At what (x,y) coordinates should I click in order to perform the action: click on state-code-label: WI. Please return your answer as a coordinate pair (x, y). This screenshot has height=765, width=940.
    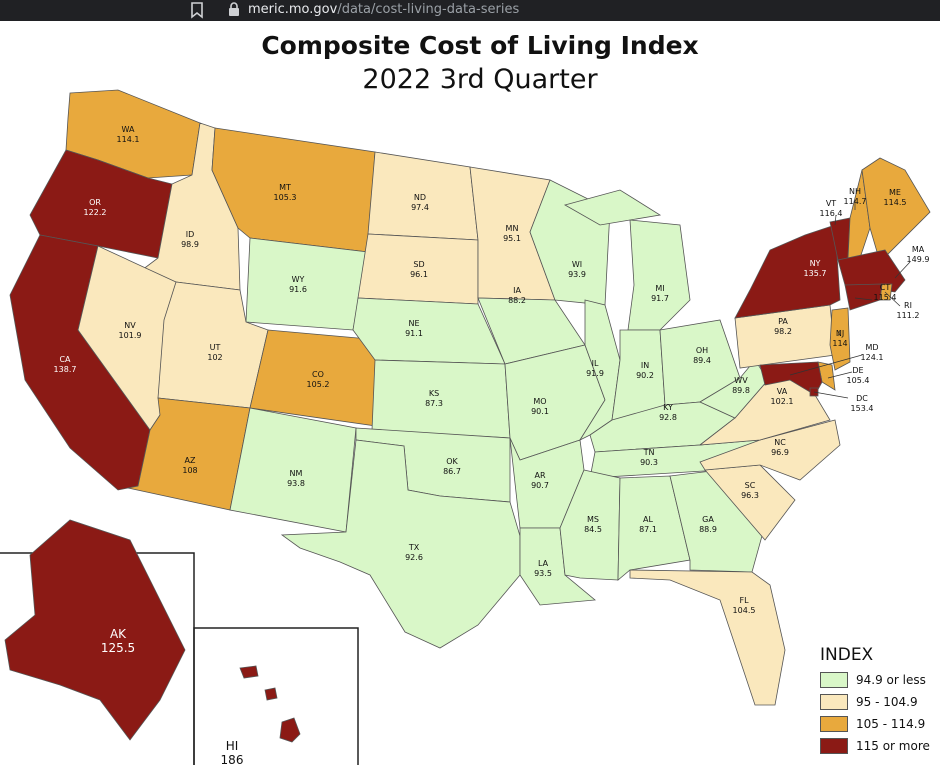
    Looking at the image, I should click on (577, 264).